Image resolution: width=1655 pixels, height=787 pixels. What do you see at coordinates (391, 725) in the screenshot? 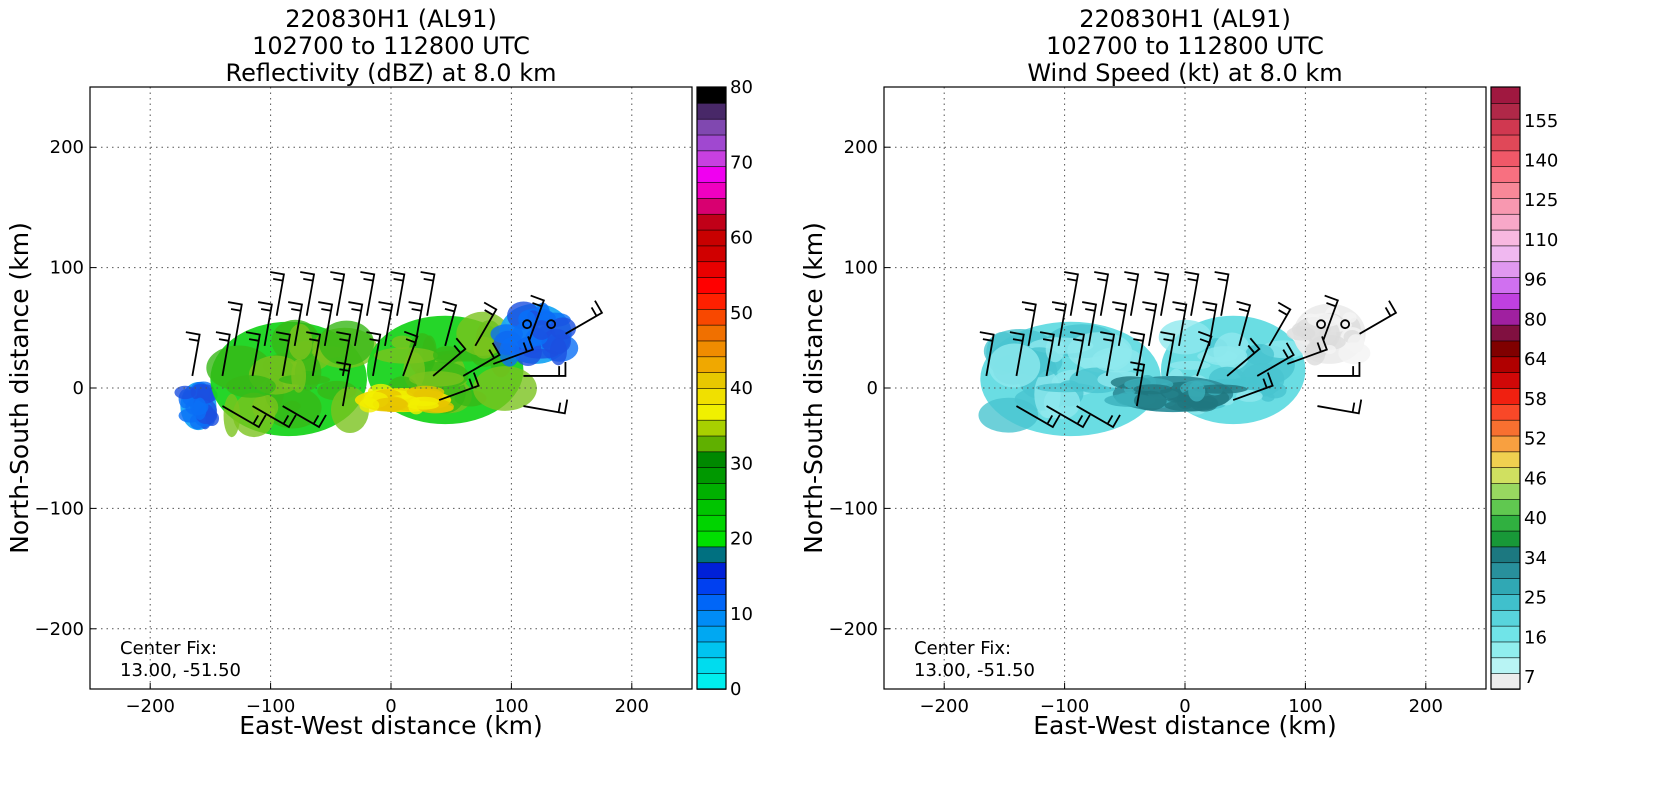
I see `x-axis-label: East-West distance (km)` at bounding box center [391, 725].